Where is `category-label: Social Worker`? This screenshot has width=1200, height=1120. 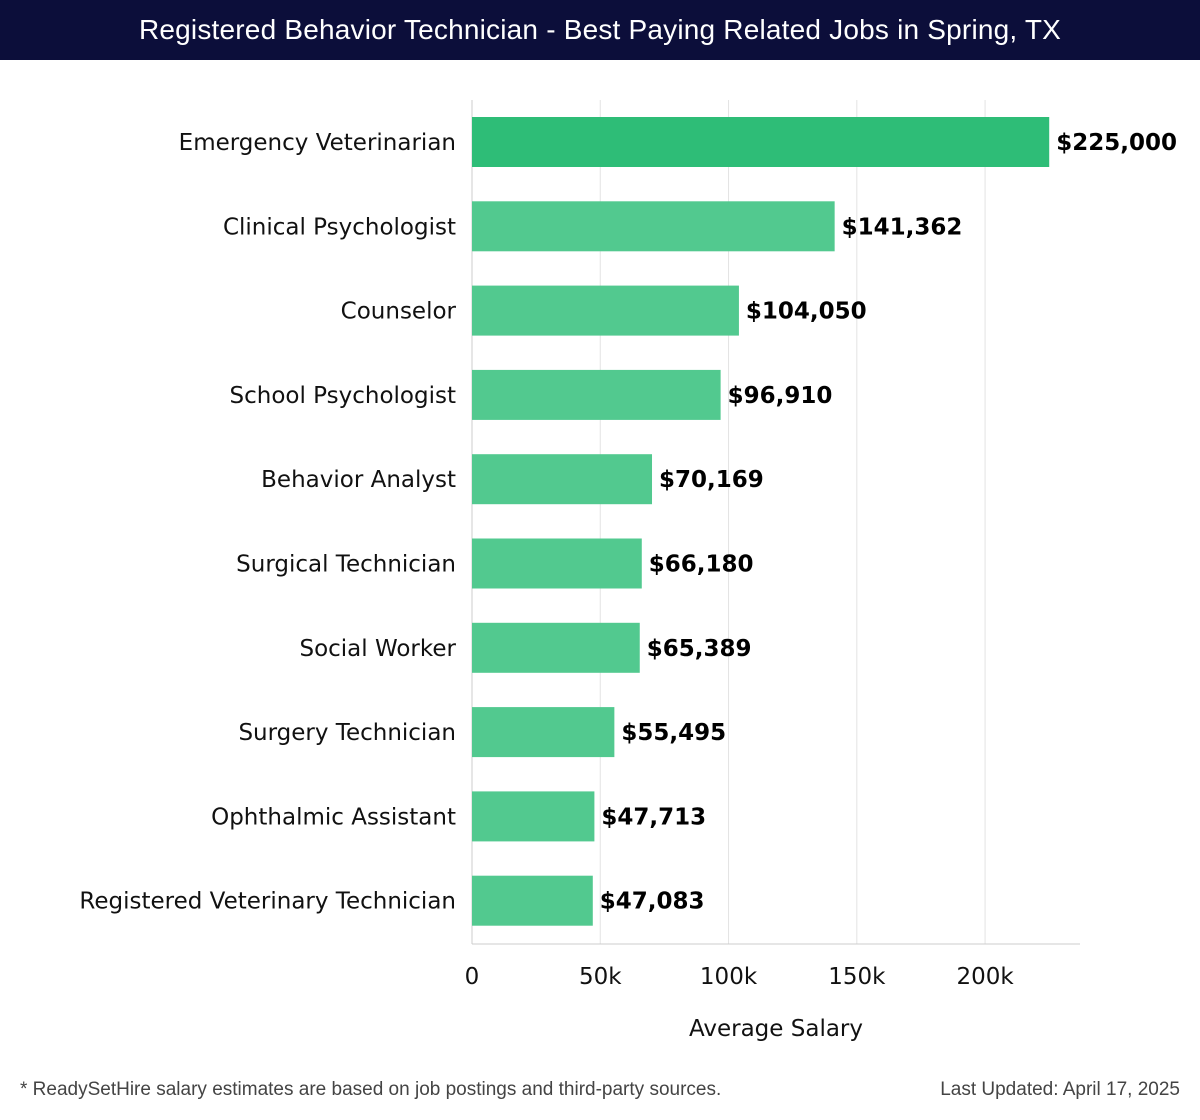
category-label: Social Worker is located at coordinates (377, 649).